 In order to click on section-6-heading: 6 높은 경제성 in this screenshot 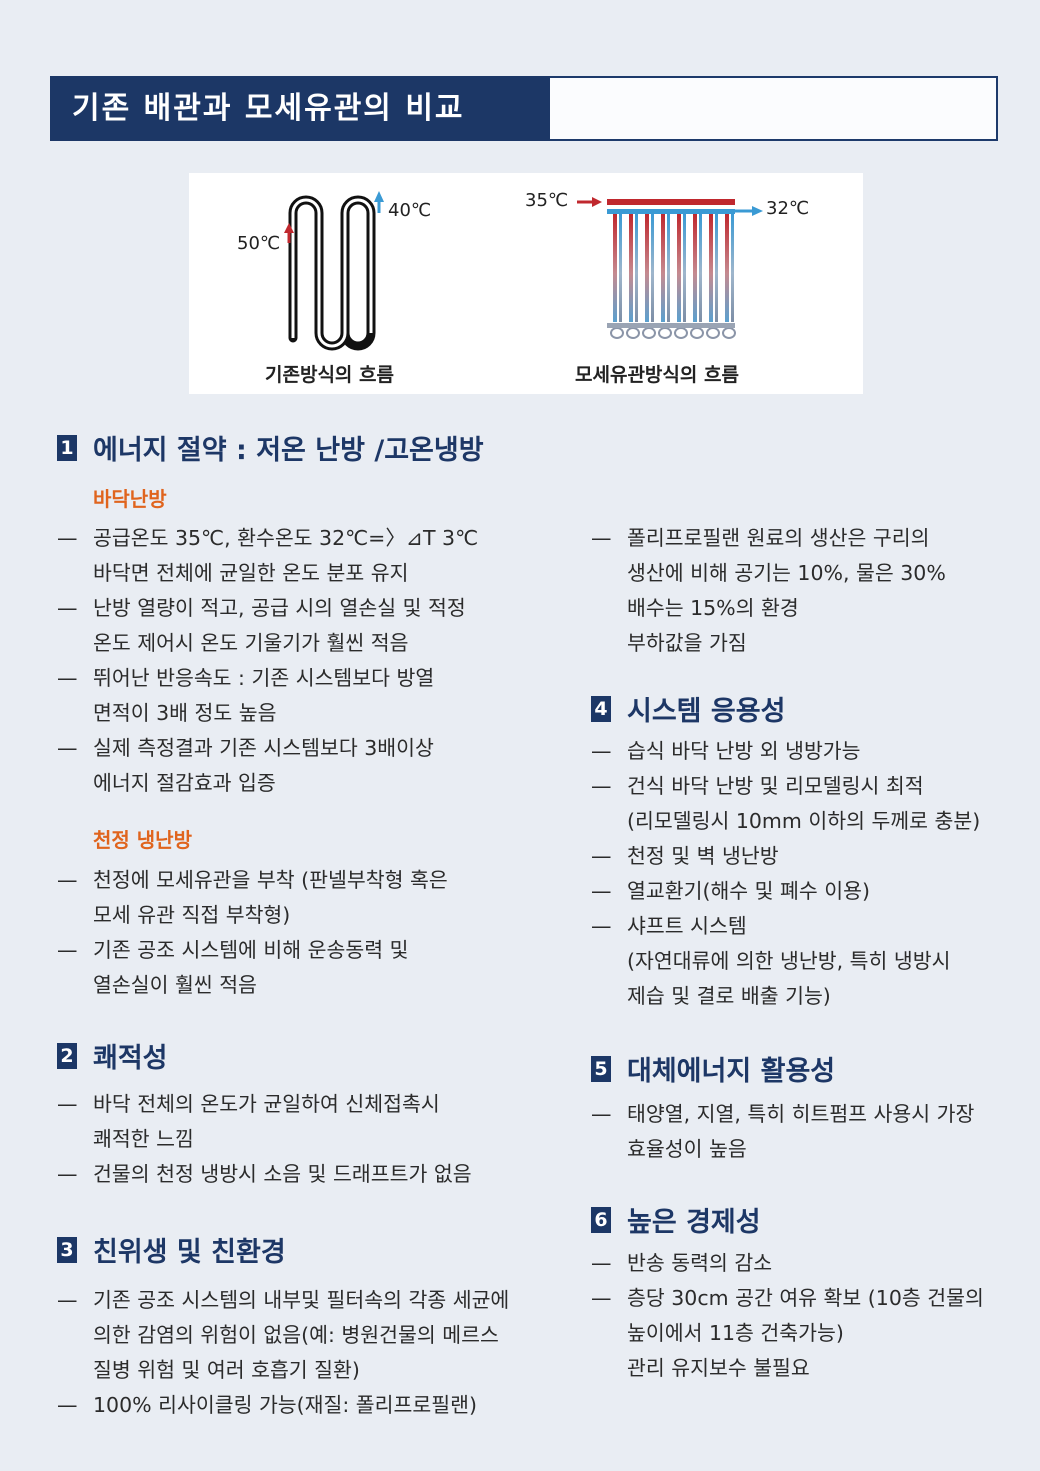, I will do `click(676, 1219)`.